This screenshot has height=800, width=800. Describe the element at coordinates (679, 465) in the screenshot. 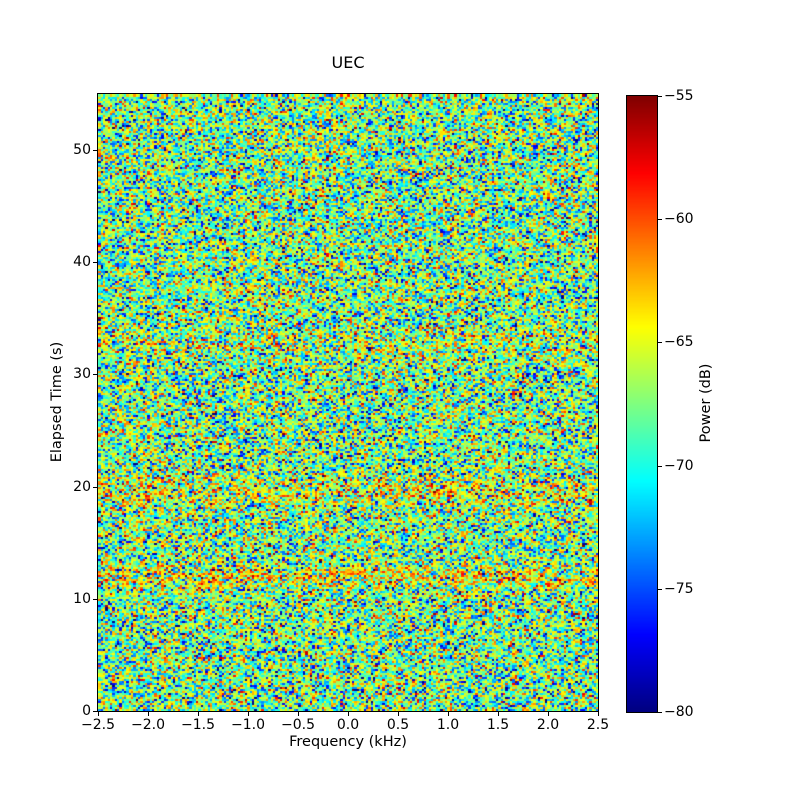

I see `colorbar-tick-label: −70` at that location.